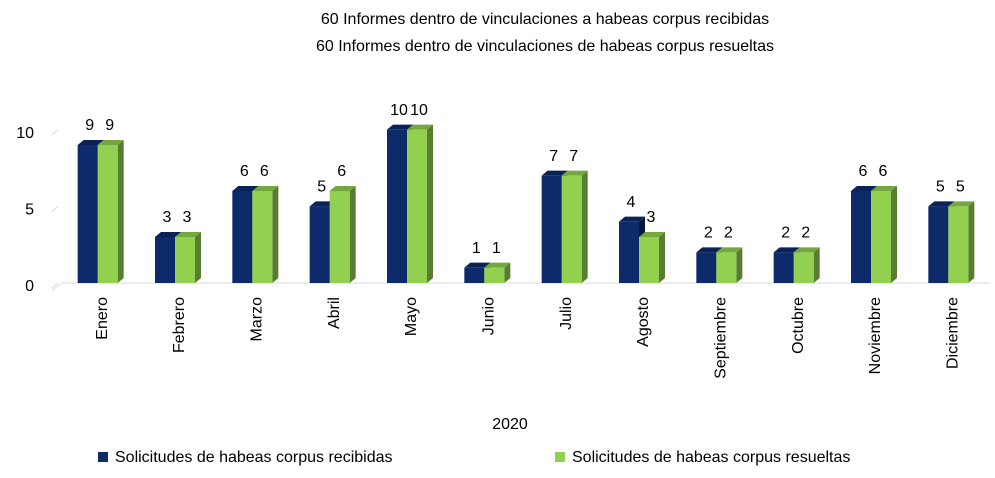  Describe the element at coordinates (875, 335) in the screenshot. I see `x-tick-label: Noviembre` at that location.